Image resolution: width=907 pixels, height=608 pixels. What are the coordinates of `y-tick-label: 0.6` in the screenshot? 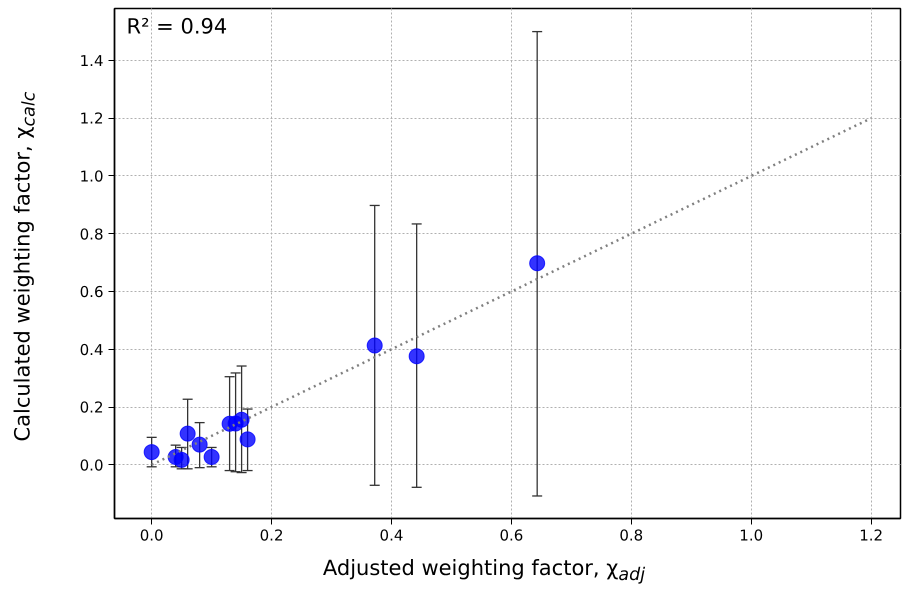 It's located at (92, 292).